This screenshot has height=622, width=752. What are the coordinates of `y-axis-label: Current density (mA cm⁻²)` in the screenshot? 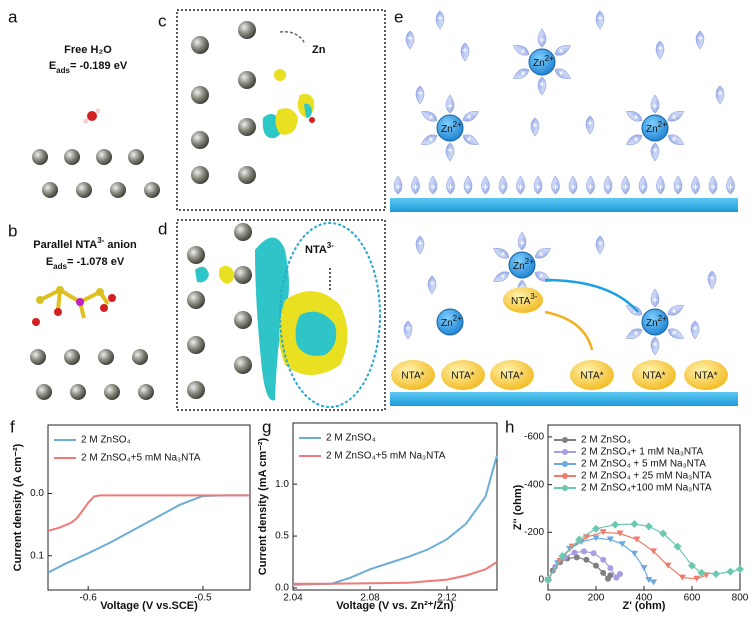 It's located at (263, 506).